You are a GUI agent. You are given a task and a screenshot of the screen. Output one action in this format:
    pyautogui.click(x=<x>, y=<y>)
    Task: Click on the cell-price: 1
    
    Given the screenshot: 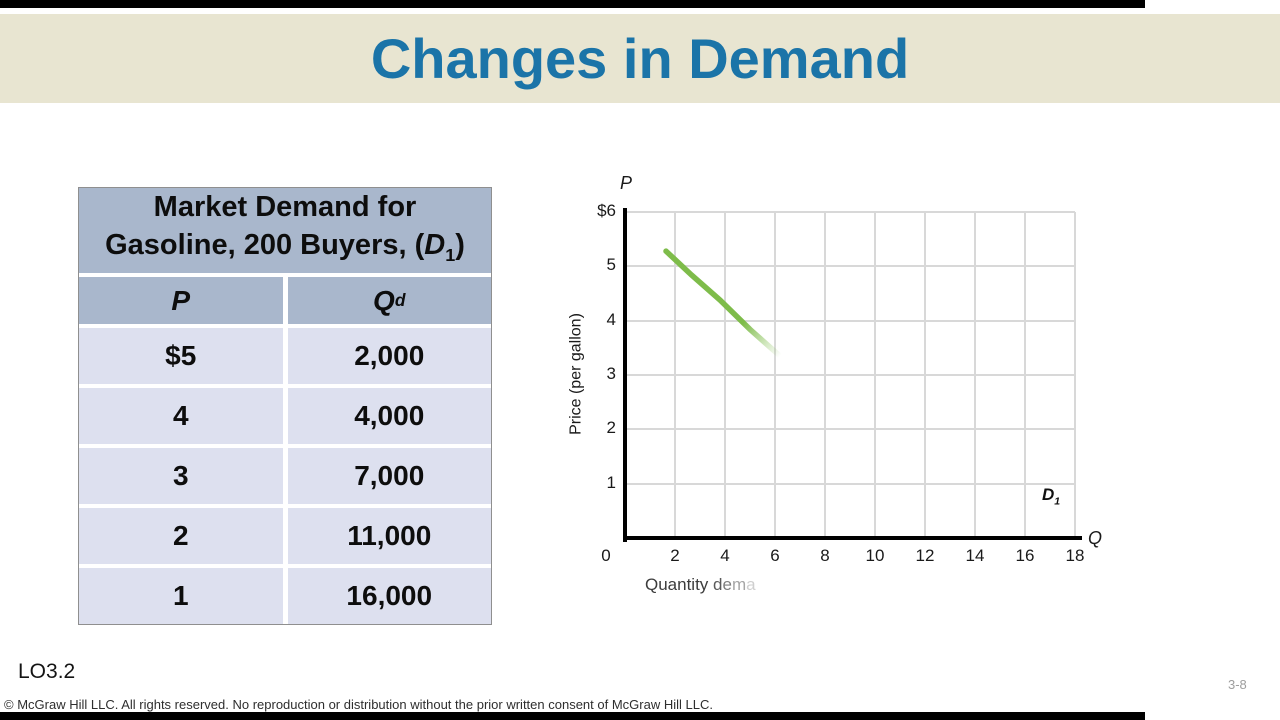 What is the action you would take?
    pyautogui.click(x=181, y=596)
    